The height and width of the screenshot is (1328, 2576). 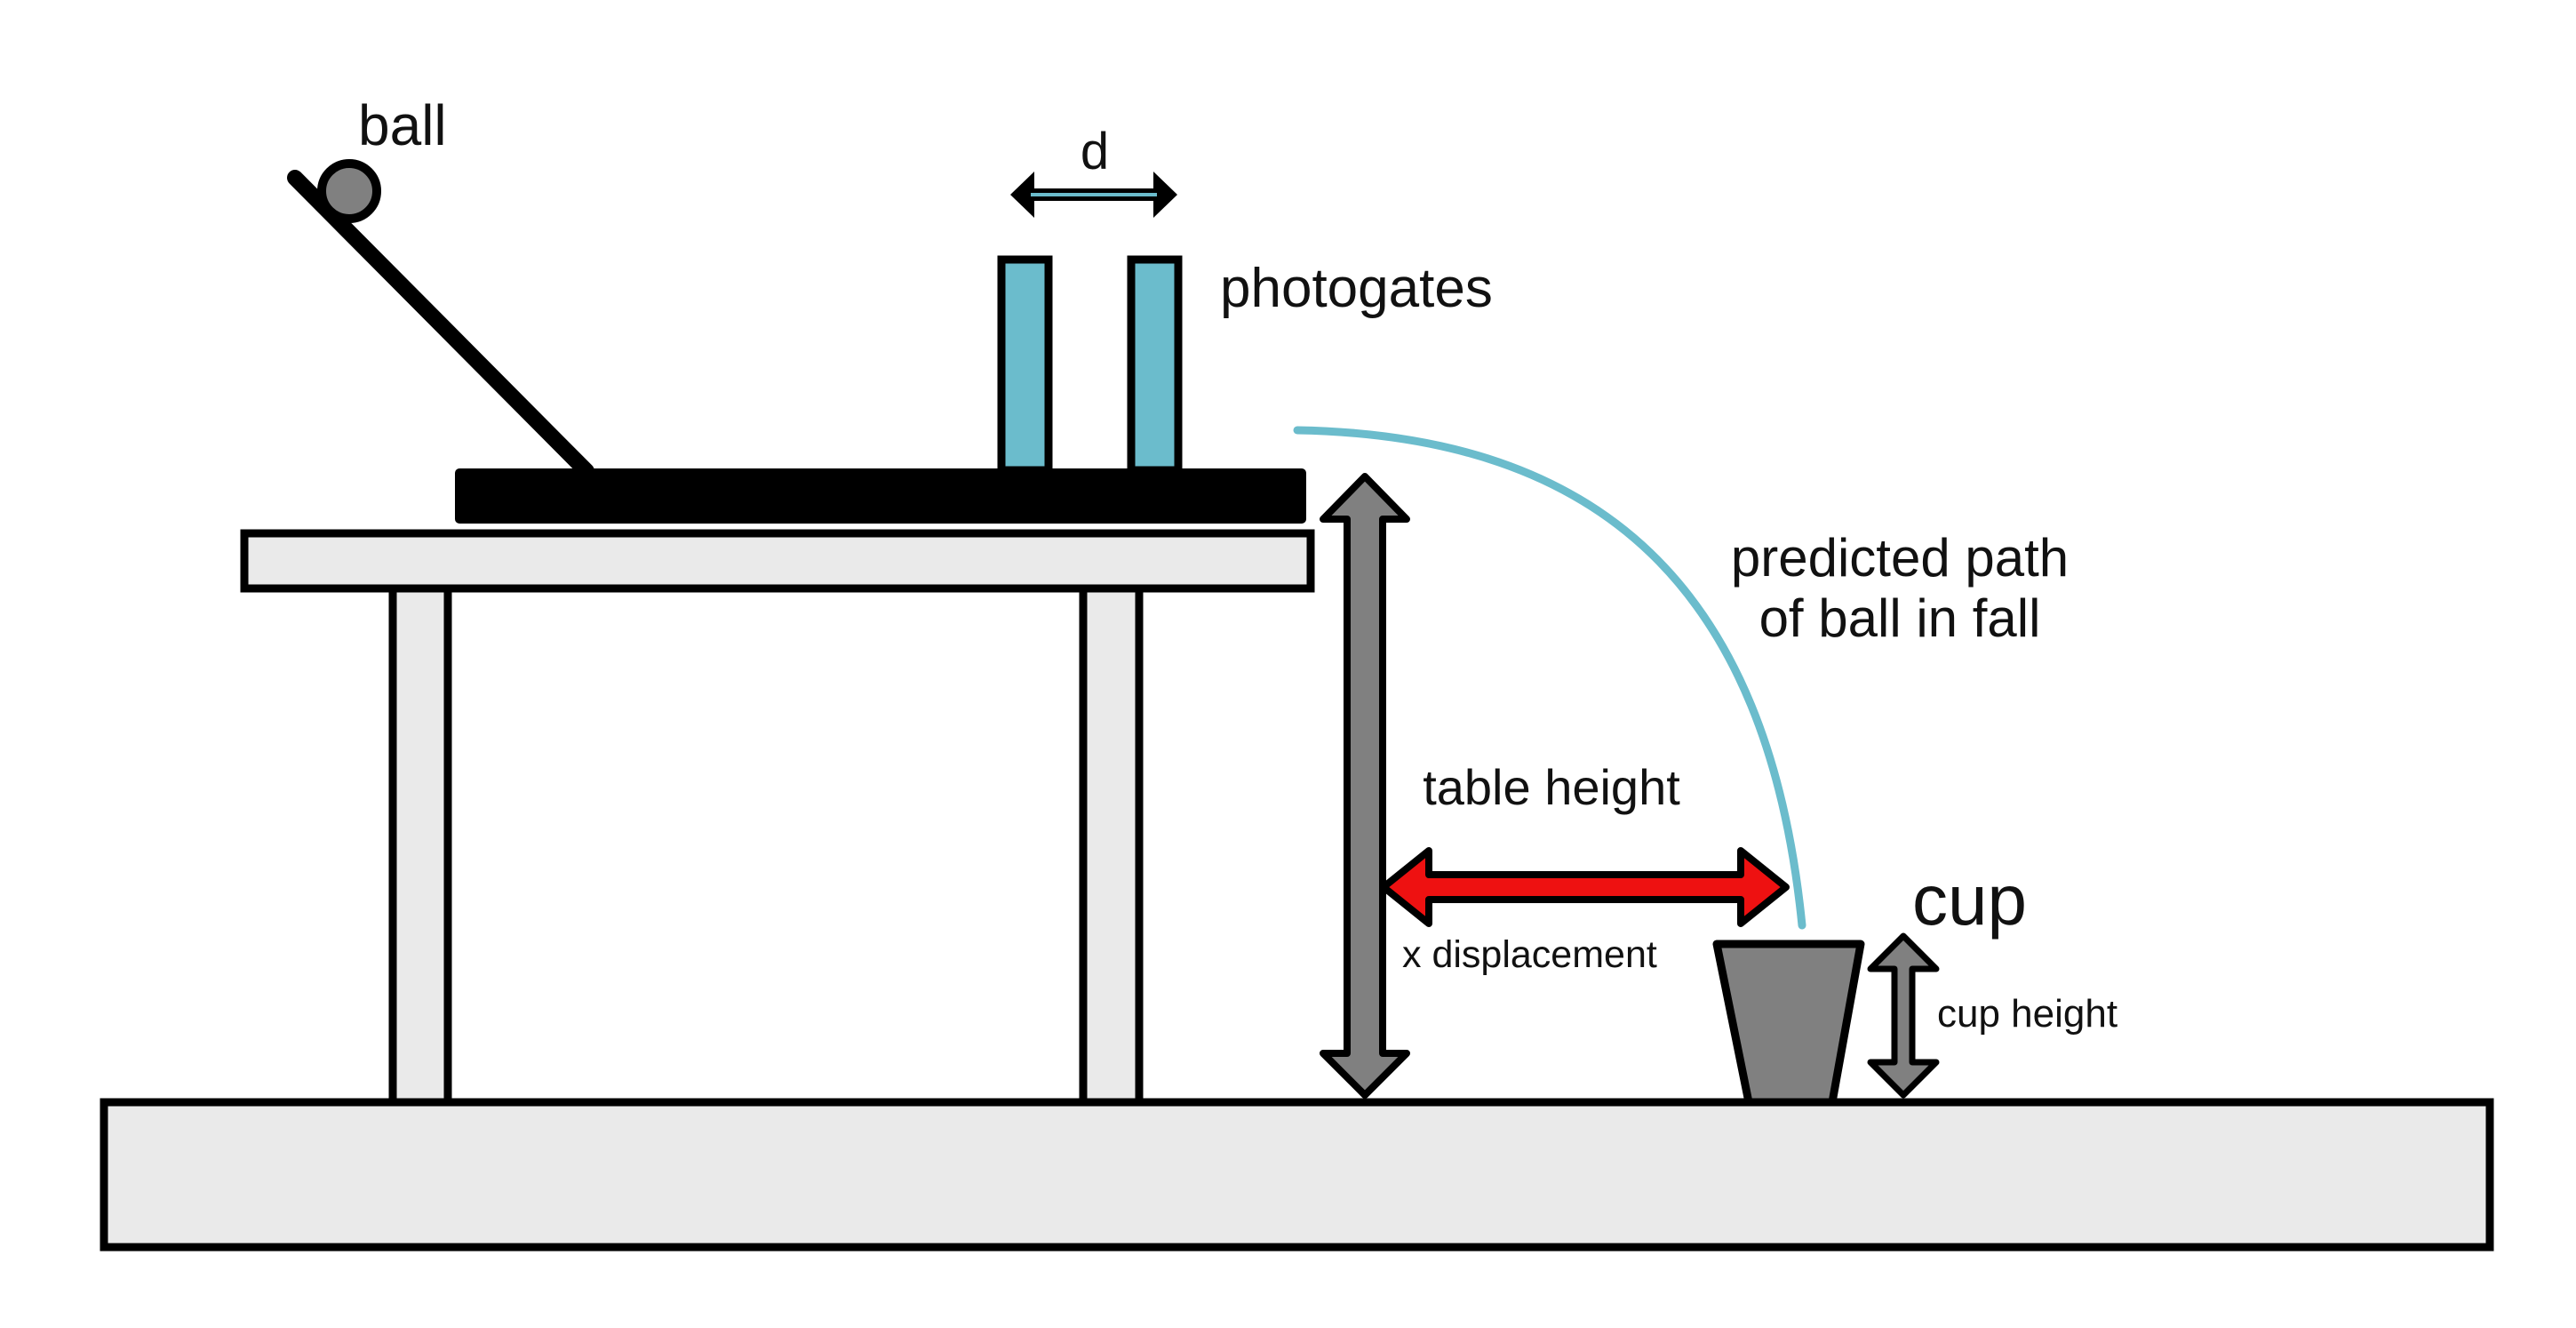 What do you see at coordinates (1900, 618) in the screenshot?
I see `predicted-path-label-line2: of ball in fall` at bounding box center [1900, 618].